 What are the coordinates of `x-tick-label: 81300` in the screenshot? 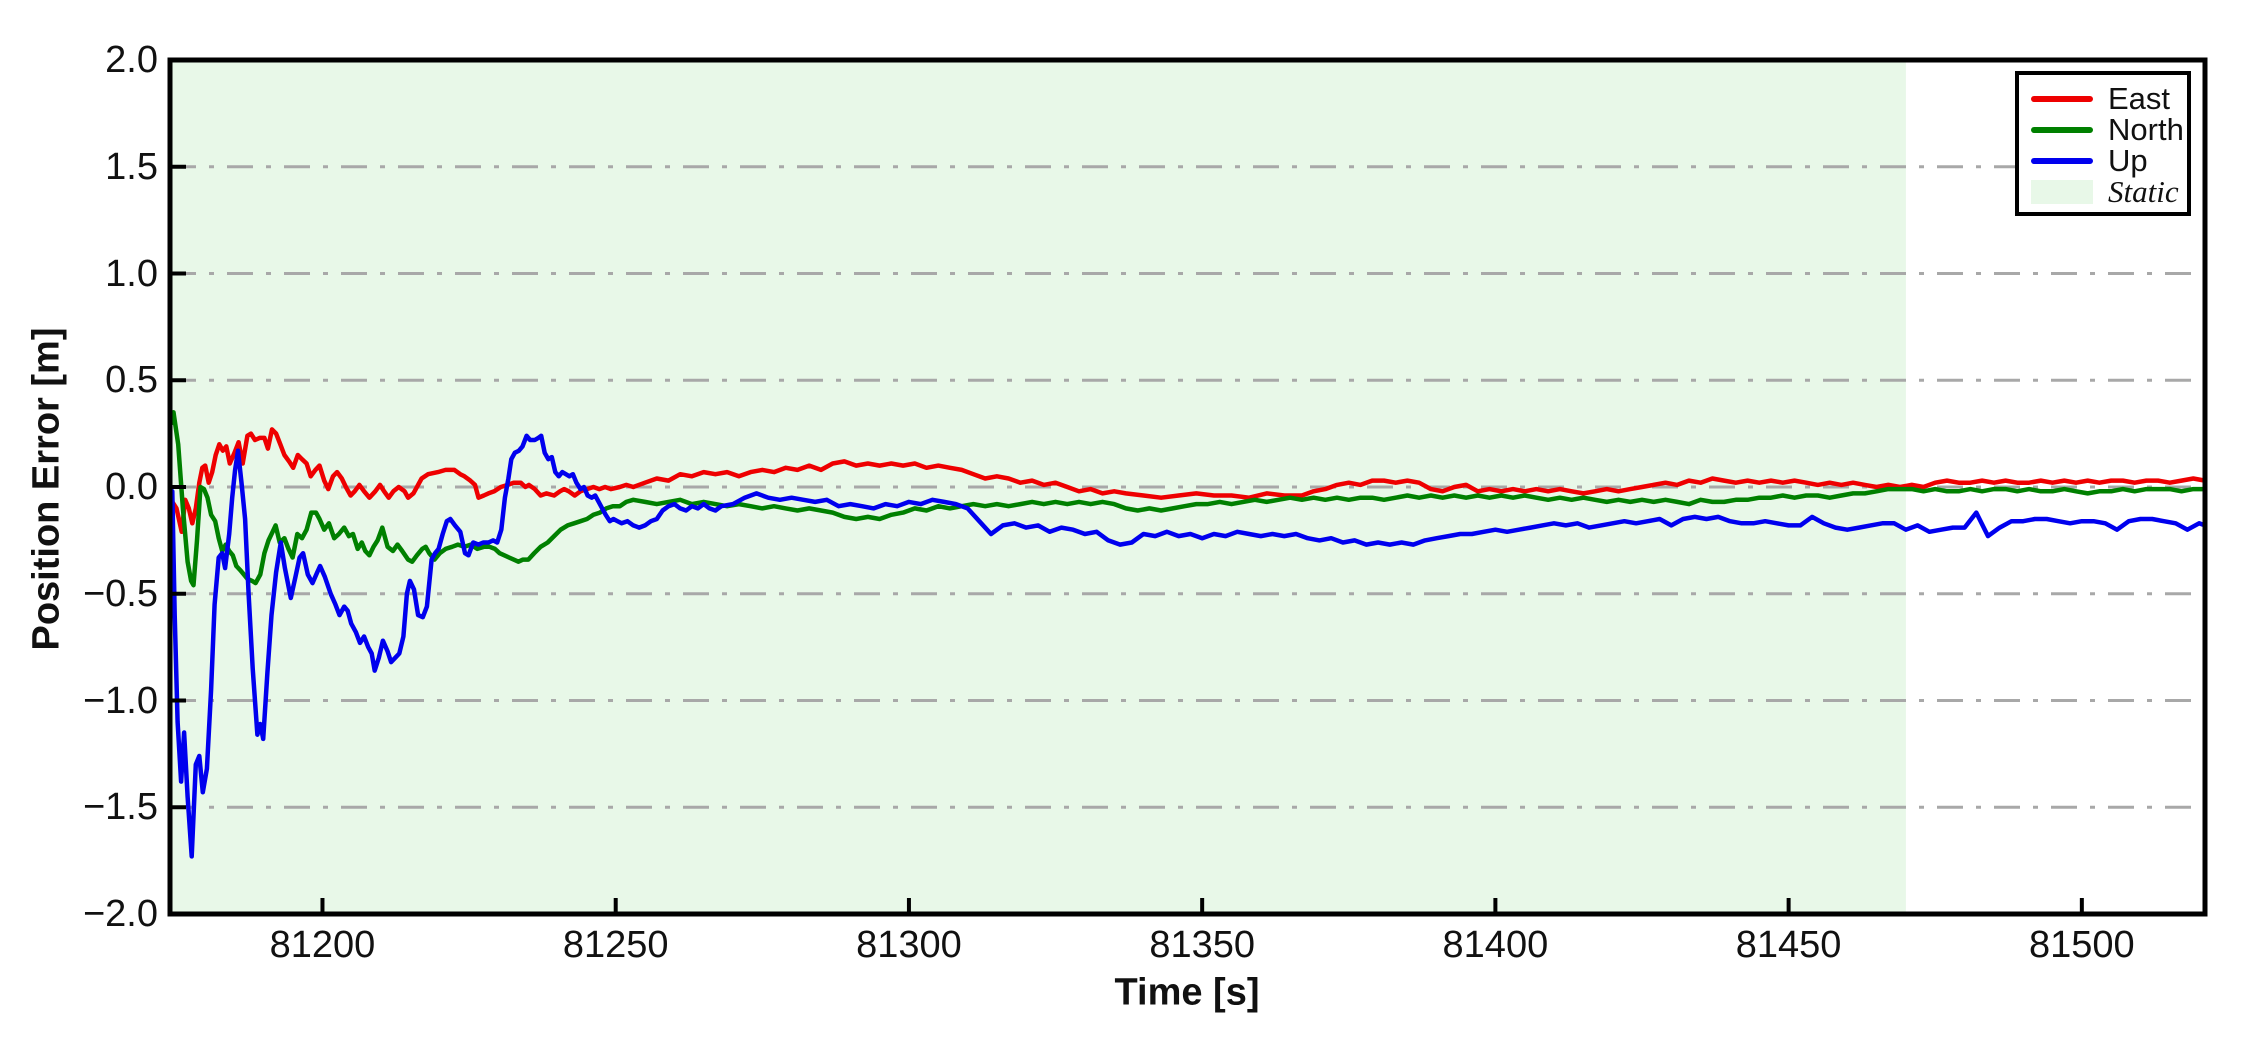 It's located at (909, 945).